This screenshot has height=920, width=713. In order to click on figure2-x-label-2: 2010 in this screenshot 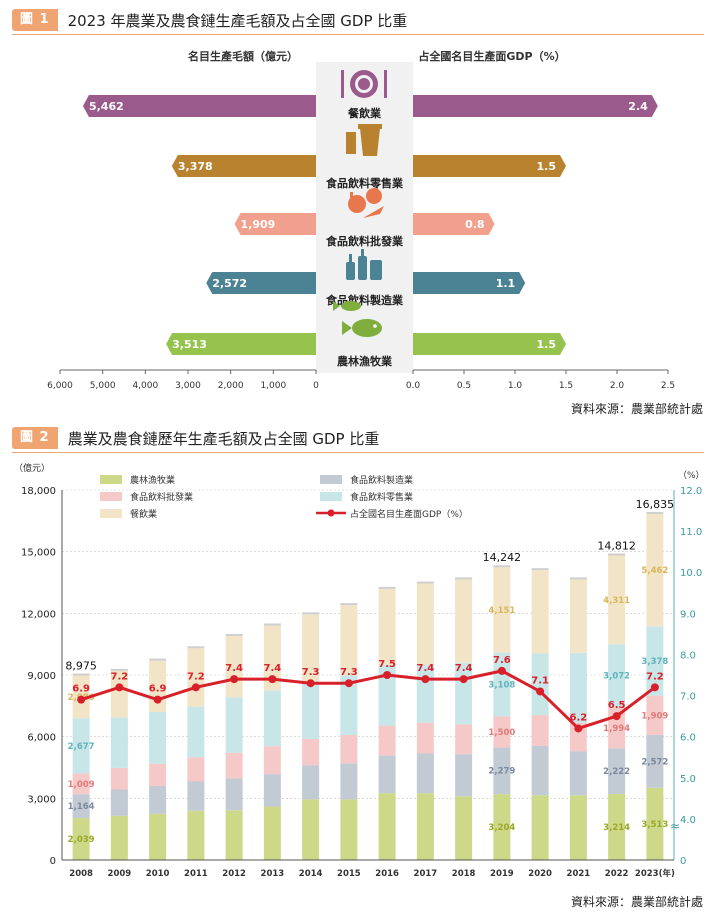, I will do `click(158, 874)`.